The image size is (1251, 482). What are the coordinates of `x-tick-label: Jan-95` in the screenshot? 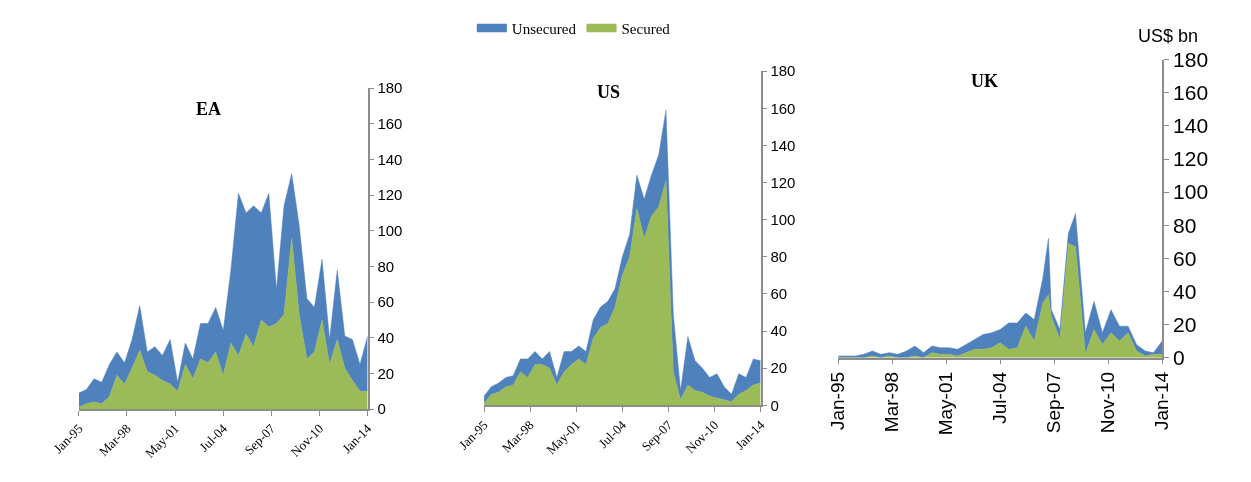 It's located at (838, 401).